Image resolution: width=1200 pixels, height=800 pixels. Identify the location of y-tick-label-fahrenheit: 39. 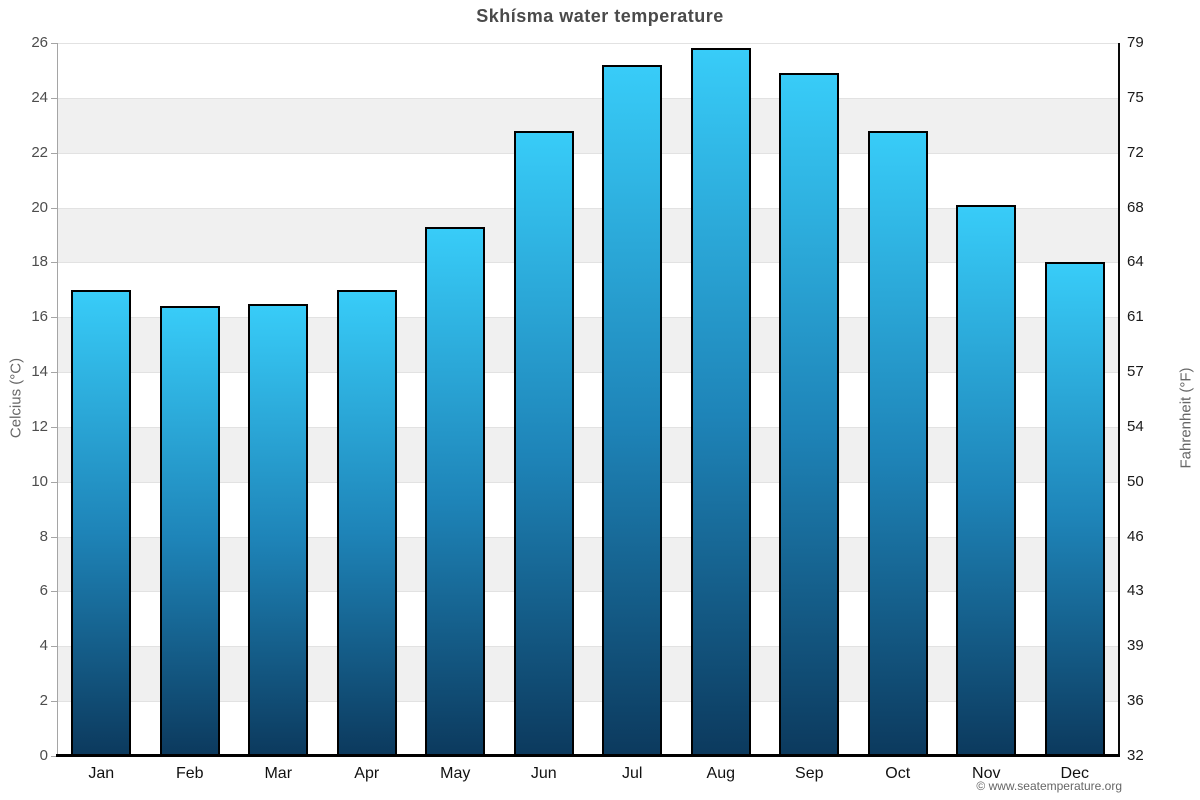
(1135, 646).